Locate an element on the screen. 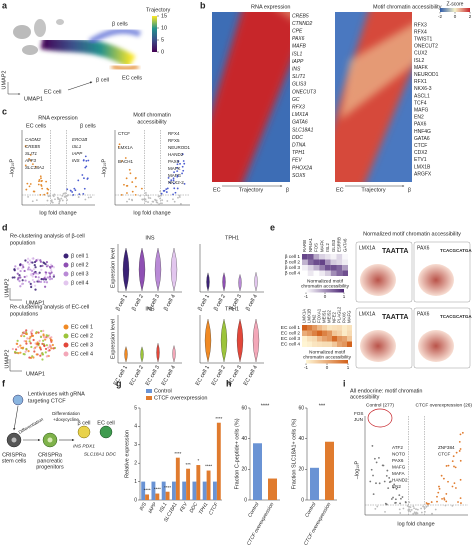 This screenshot has width=474, height=558. schematic-text: Differentiation is located at coordinates (66, 413).